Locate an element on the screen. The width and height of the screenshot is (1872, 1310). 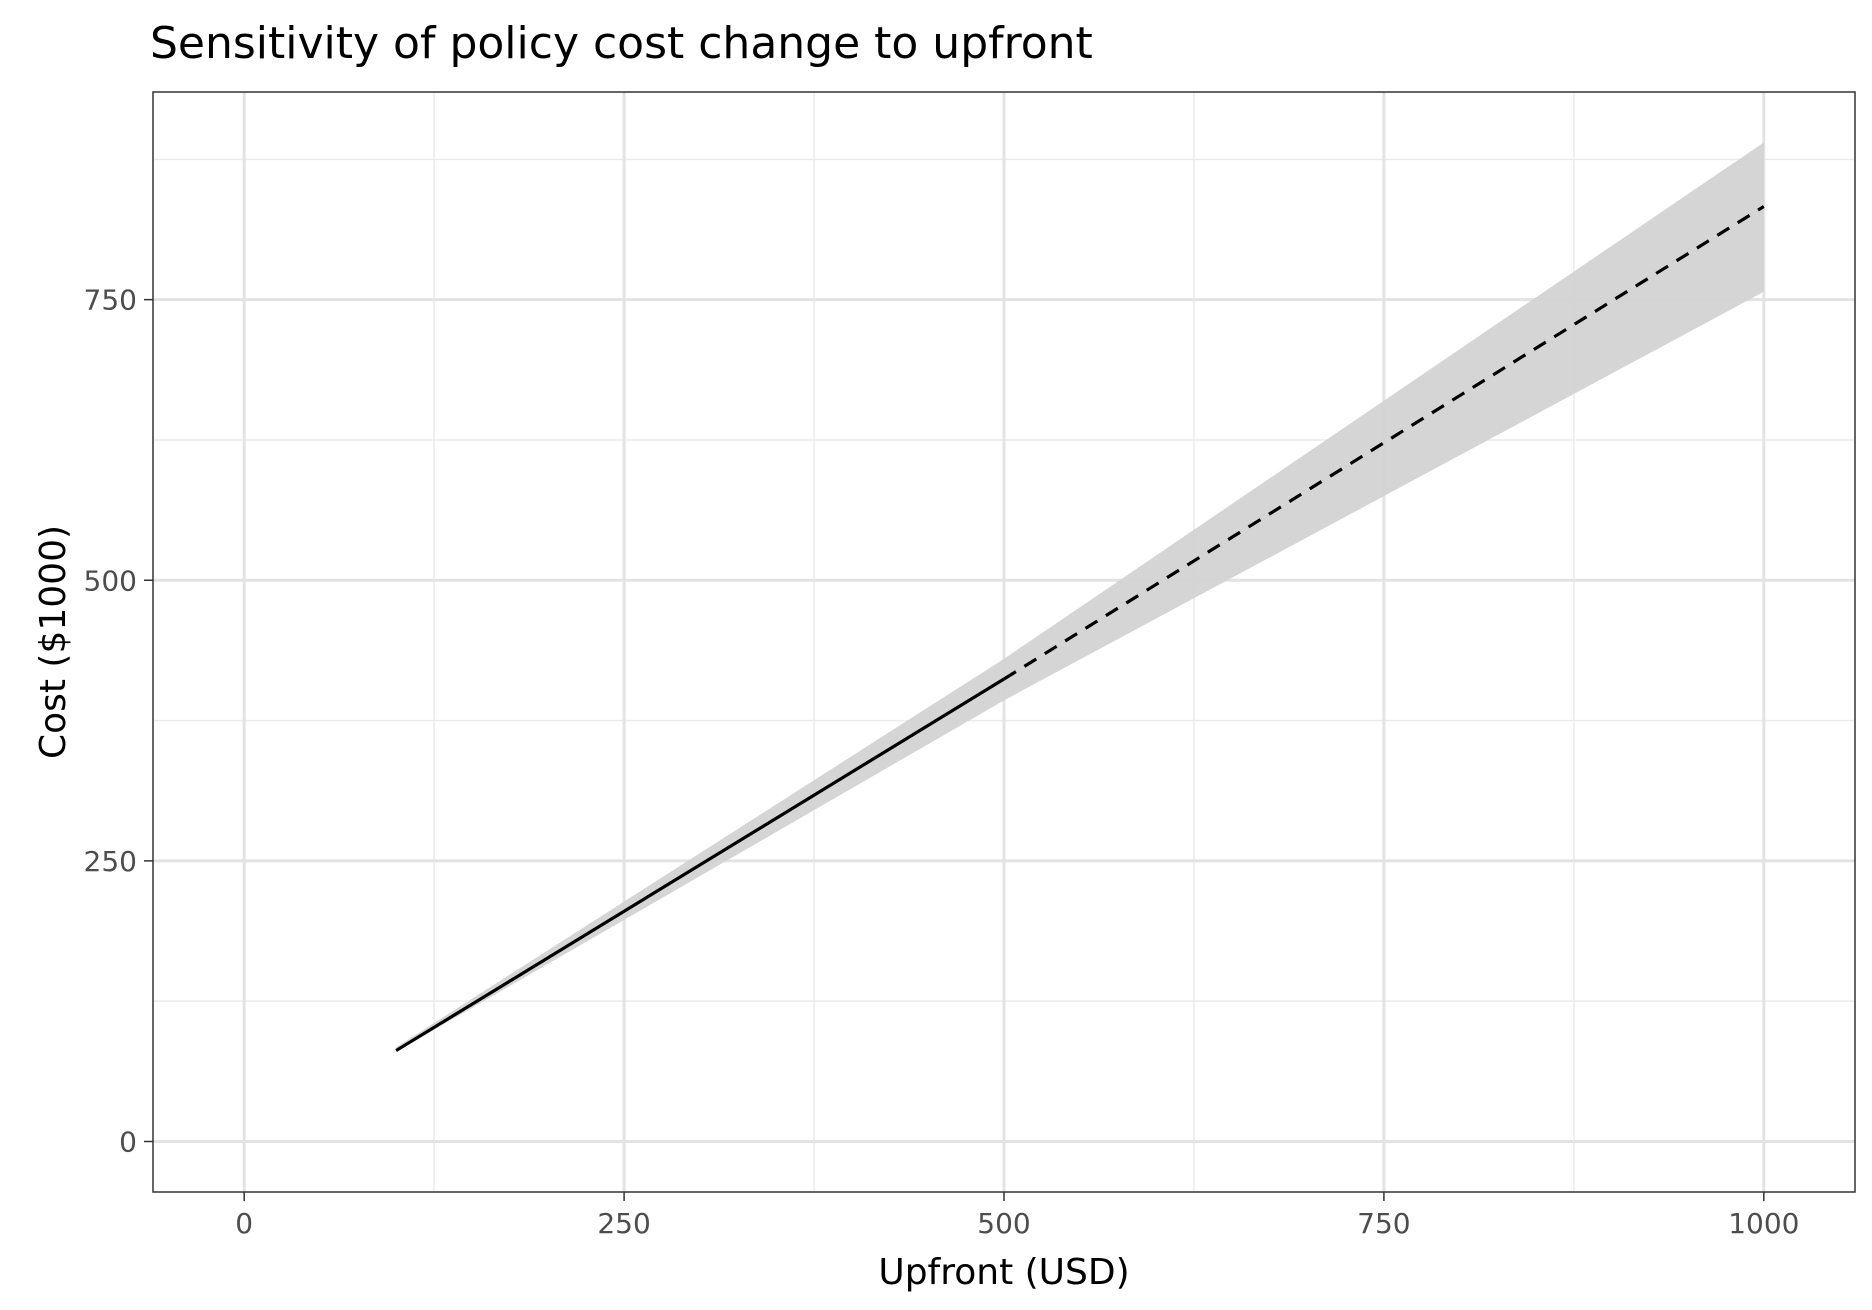
y-axis-title: Cost ($1000) is located at coordinates (53, 642).